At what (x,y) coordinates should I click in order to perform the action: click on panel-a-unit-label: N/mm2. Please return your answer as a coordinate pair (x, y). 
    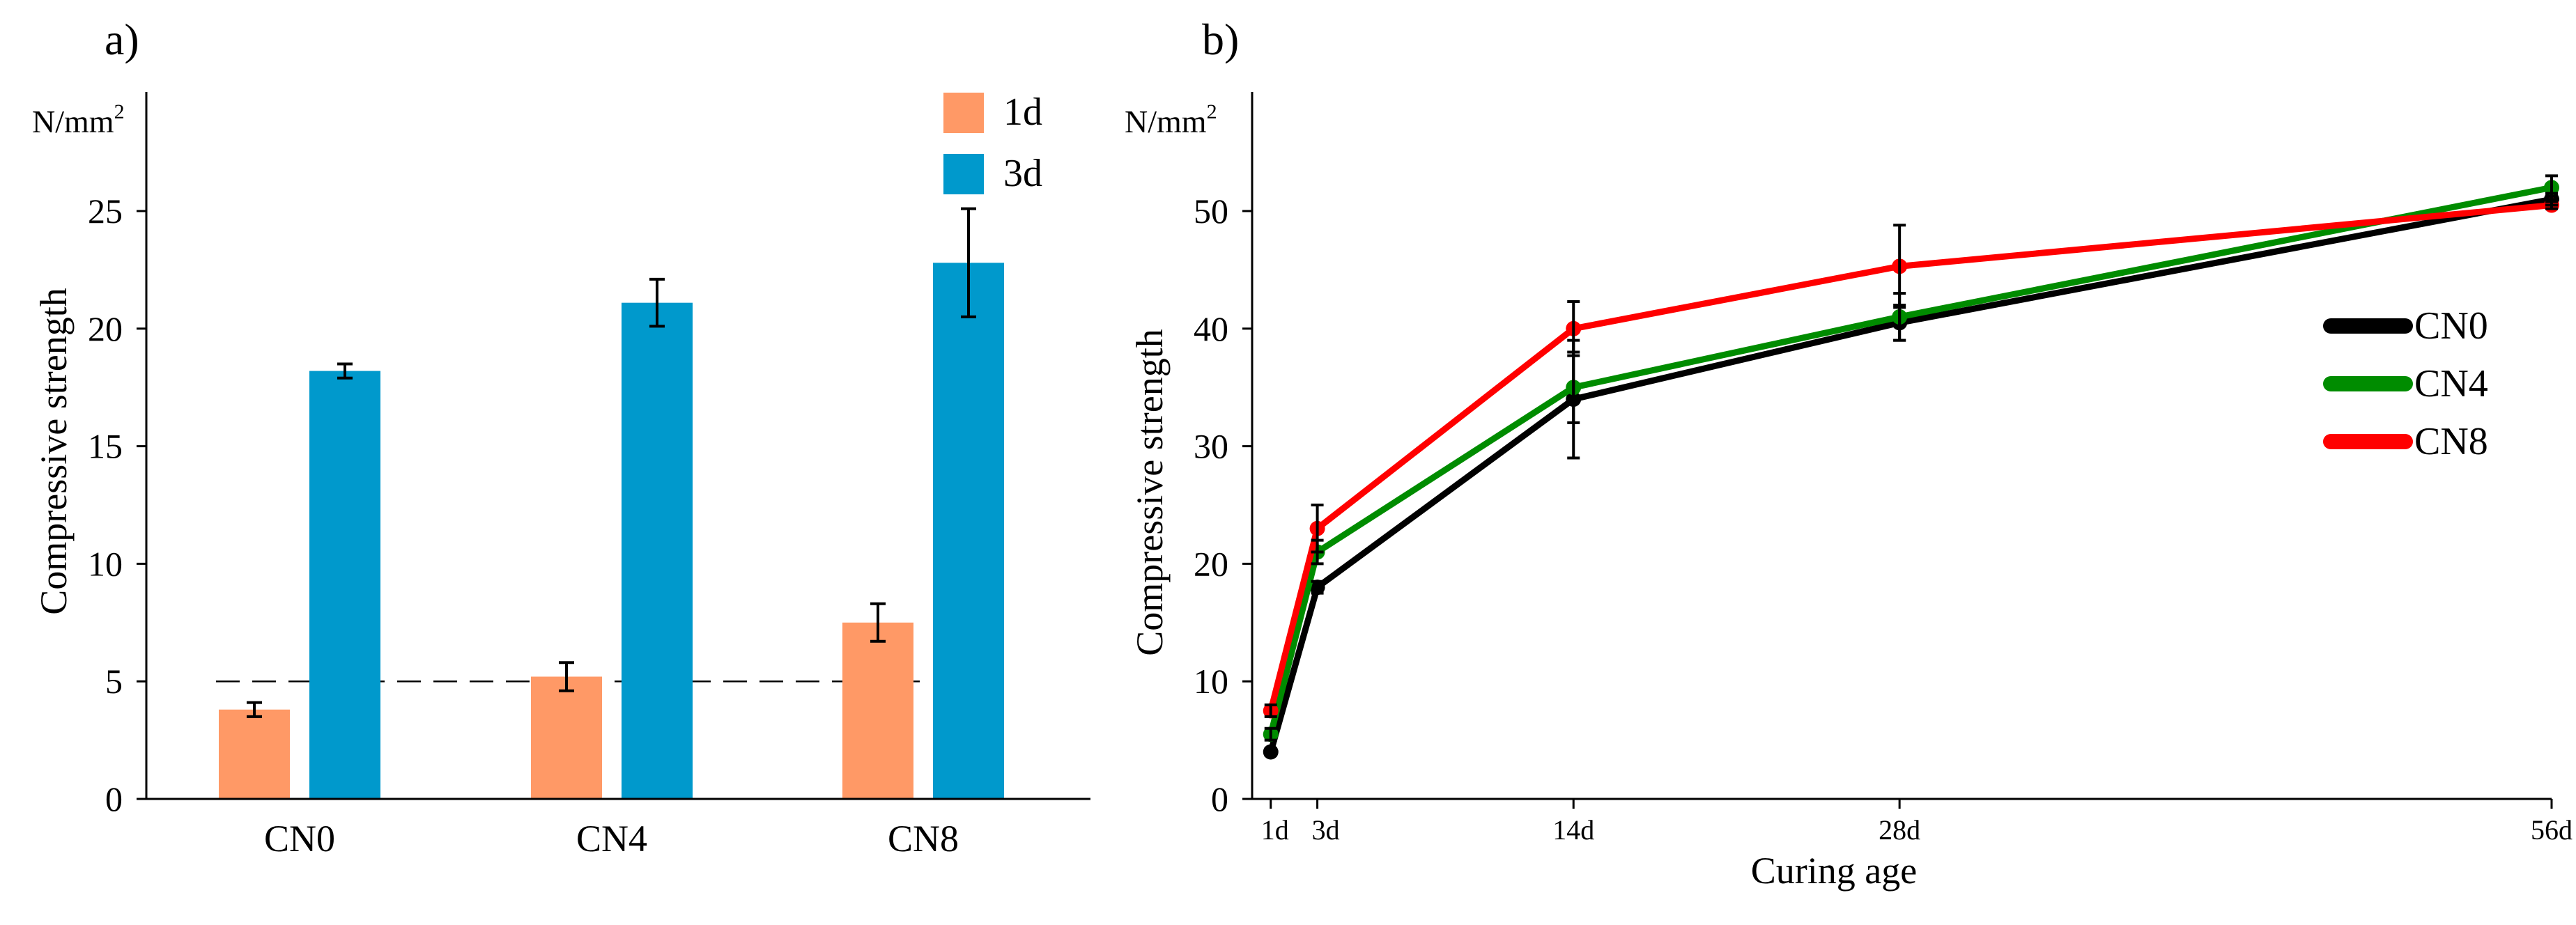
    Looking at the image, I should click on (78, 119).